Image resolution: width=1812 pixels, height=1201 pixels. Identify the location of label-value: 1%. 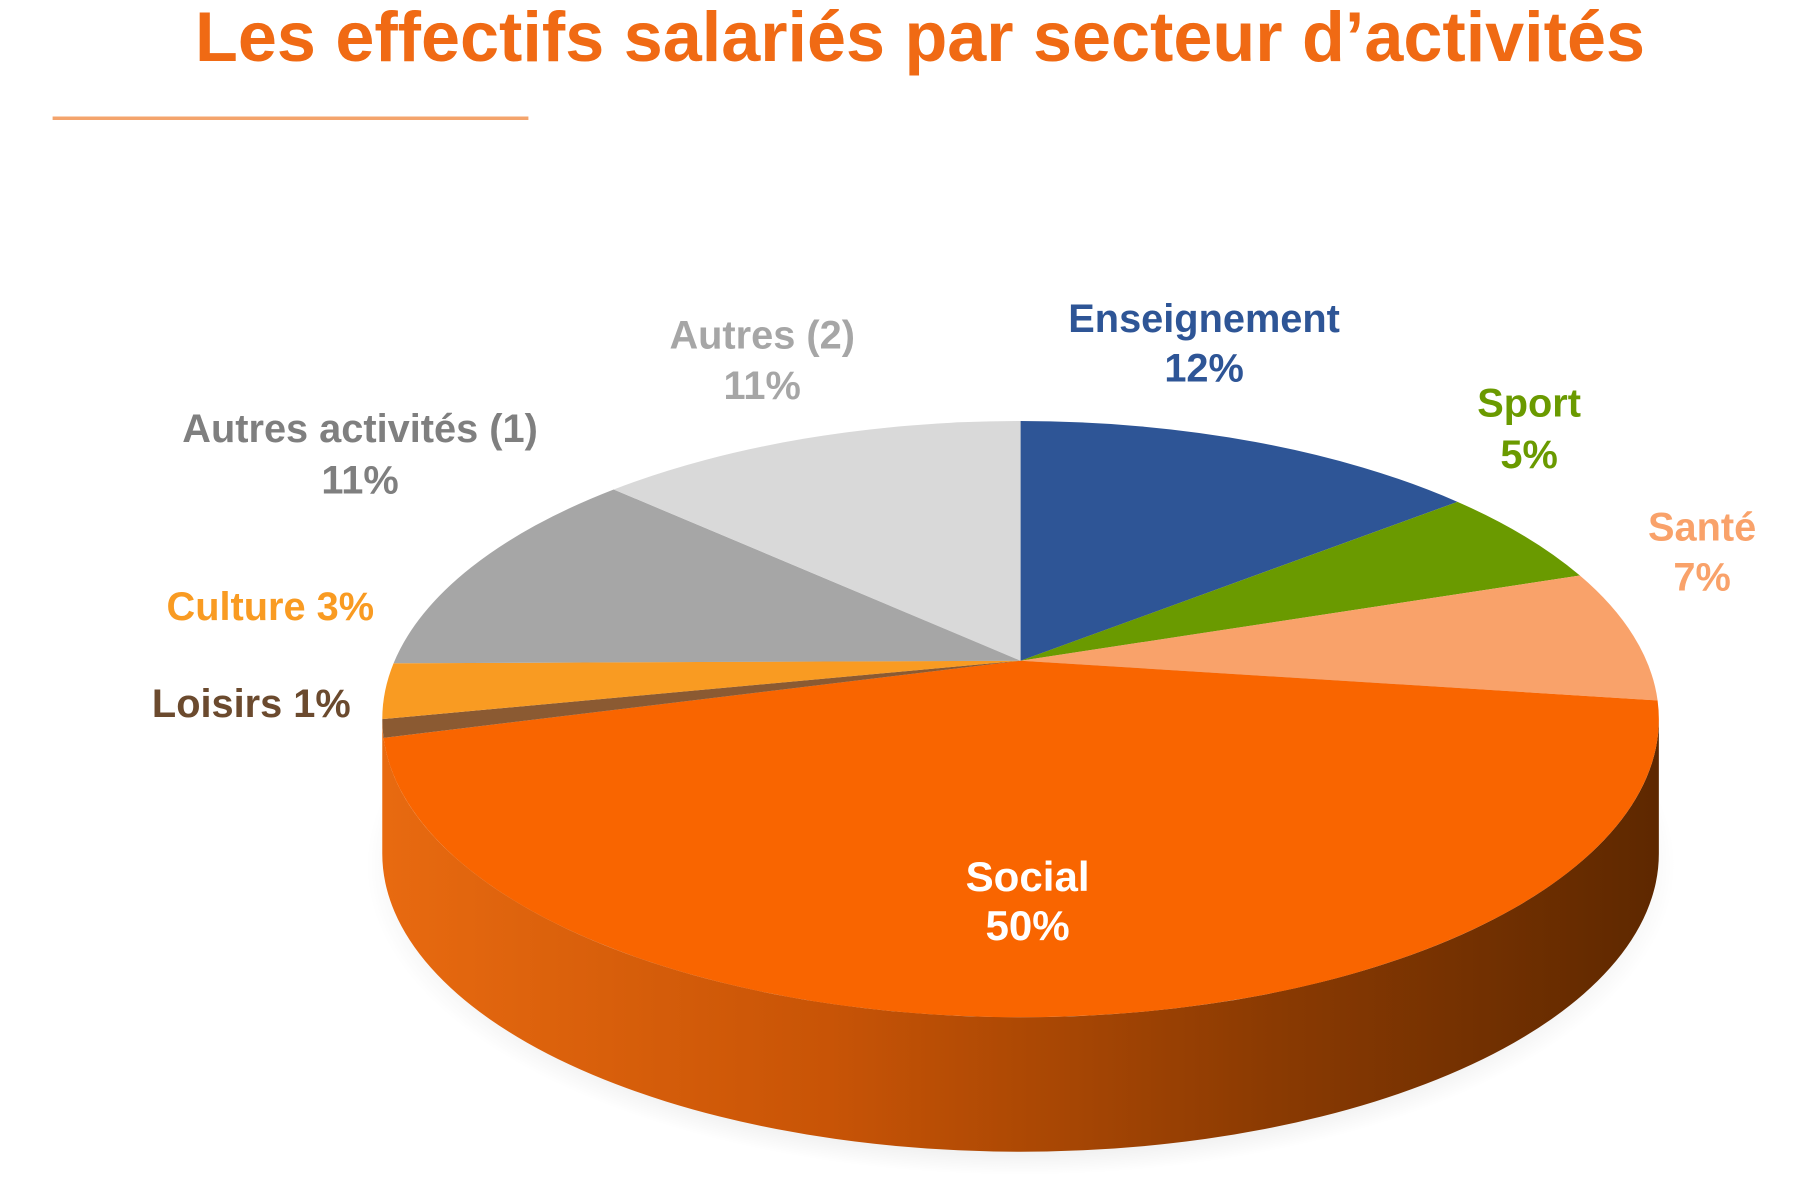
(321, 704).